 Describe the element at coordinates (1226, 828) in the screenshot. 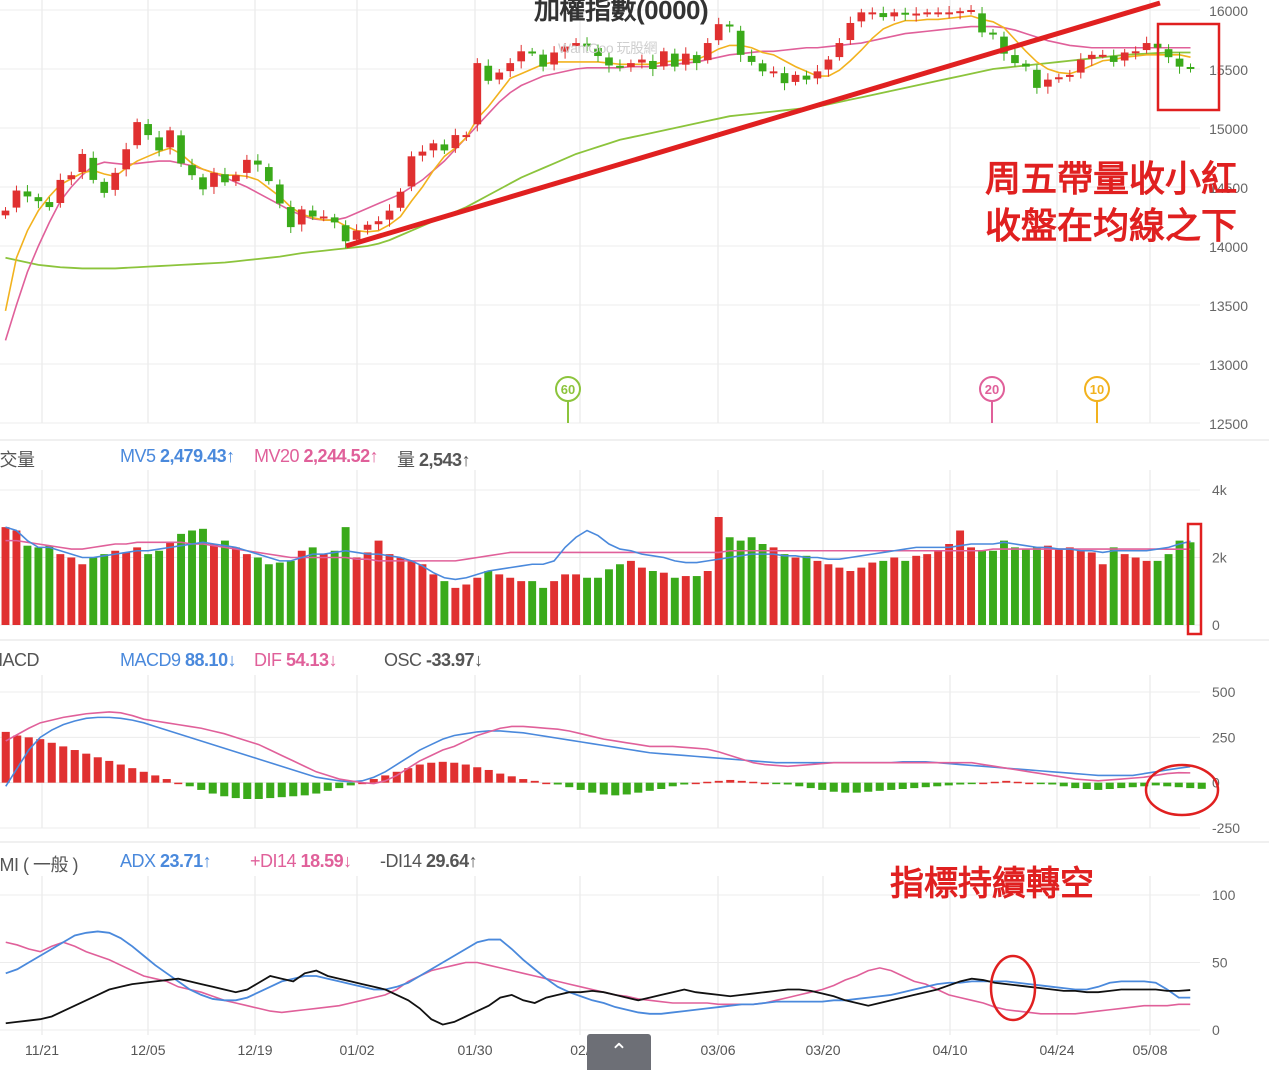

I see `macd-tick-label: -250` at that location.